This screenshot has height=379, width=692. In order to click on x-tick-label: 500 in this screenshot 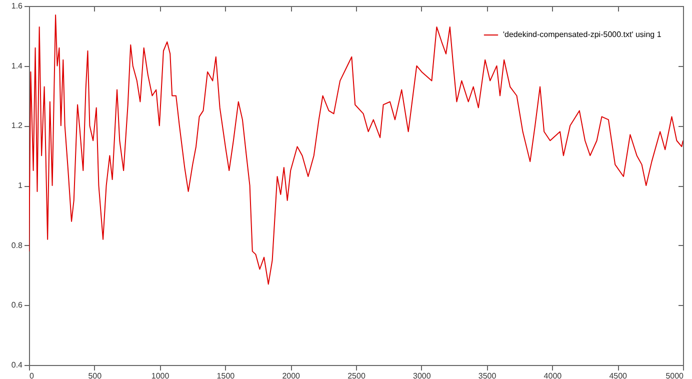, I will do `click(95, 375)`.